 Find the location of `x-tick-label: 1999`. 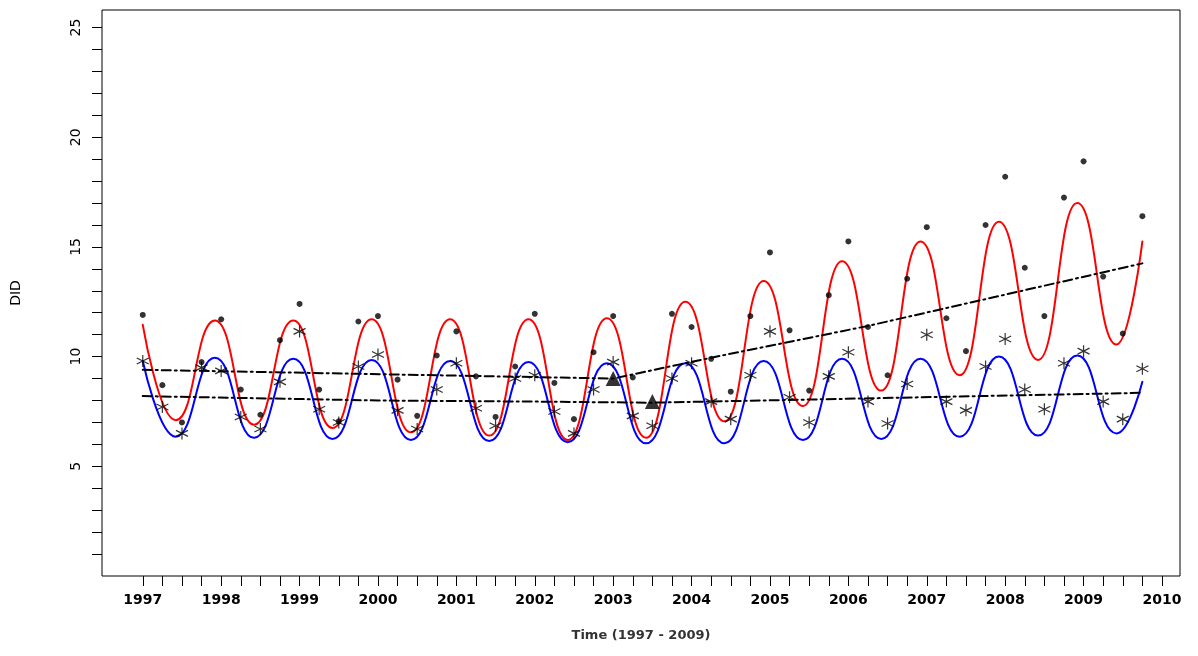

x-tick-label: 1999 is located at coordinates (300, 599).